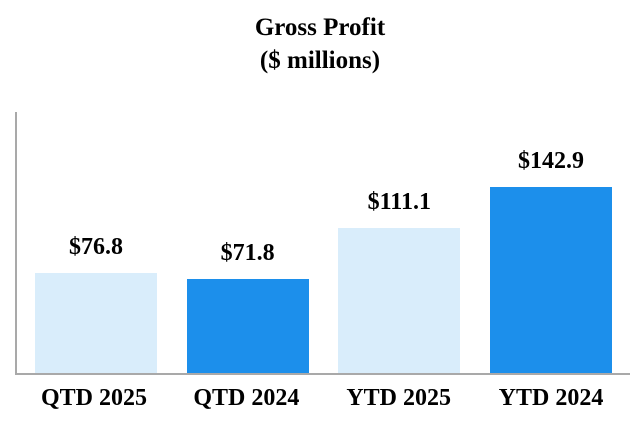  I want to click on chart-title-line1: Gross Profit, so click(320, 27).